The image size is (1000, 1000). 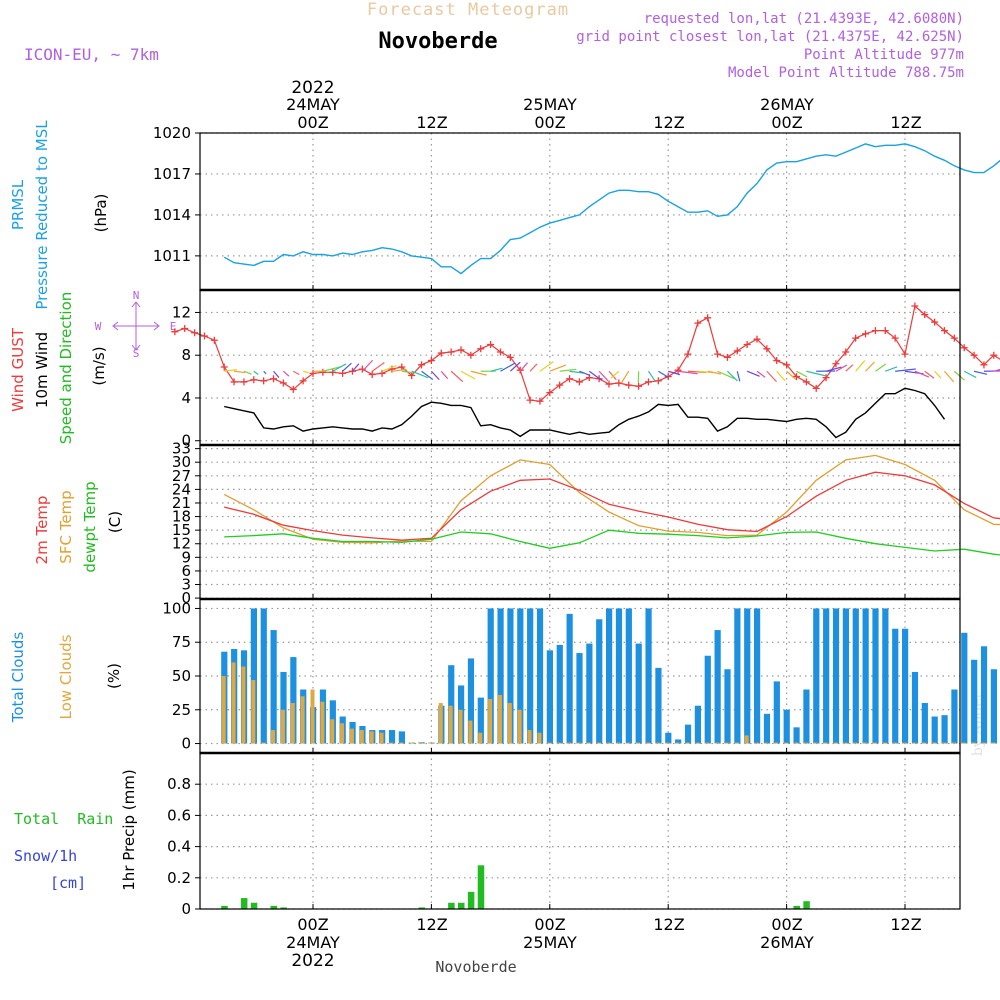 What do you see at coordinates (580, 522) in the screenshot?
I see `temp-frame` at bounding box center [580, 522].